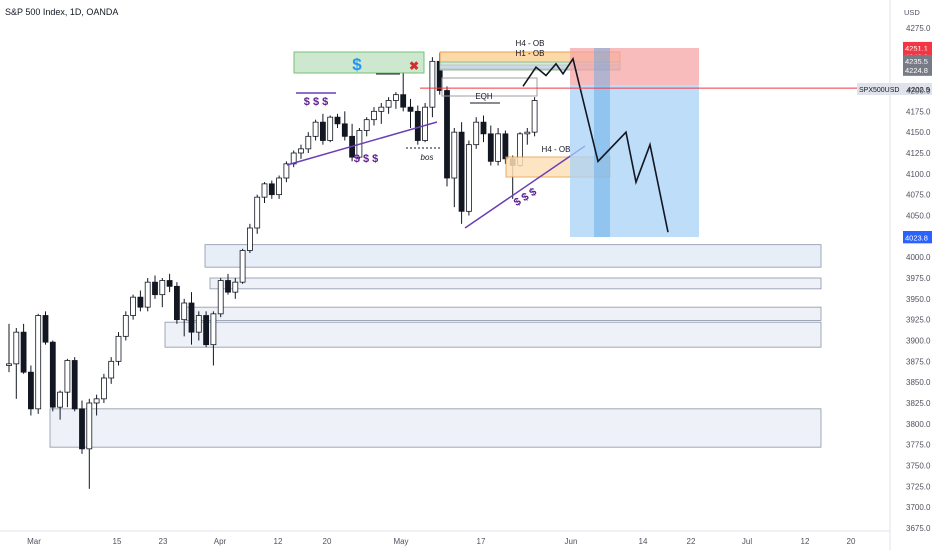 Image resolution: width=932 pixels, height=555 pixels. Describe the element at coordinates (918, 153) in the screenshot. I see `price-tick-label: 4125.0` at that location.